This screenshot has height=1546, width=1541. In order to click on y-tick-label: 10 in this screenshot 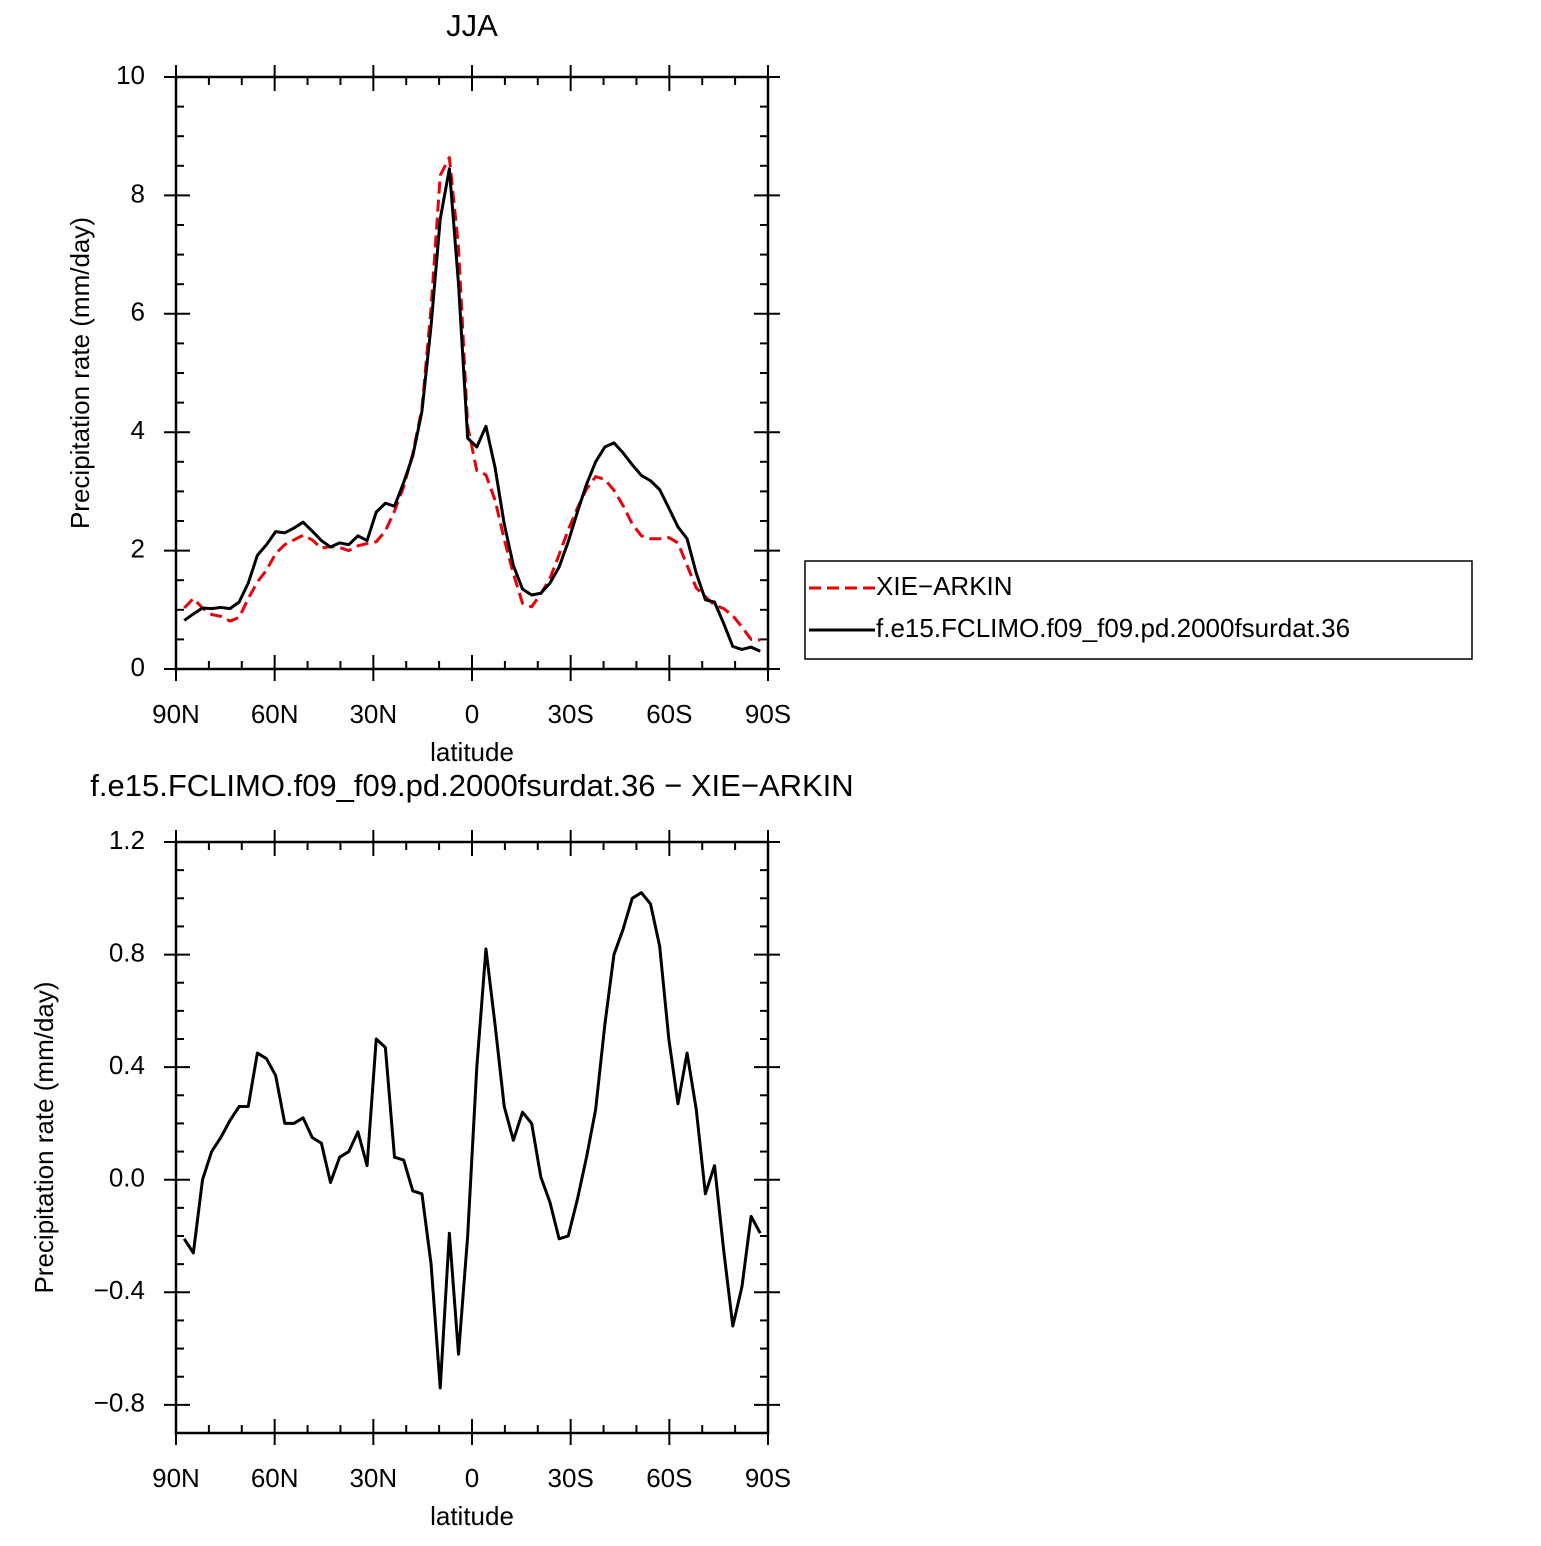, I will do `click(130, 75)`.